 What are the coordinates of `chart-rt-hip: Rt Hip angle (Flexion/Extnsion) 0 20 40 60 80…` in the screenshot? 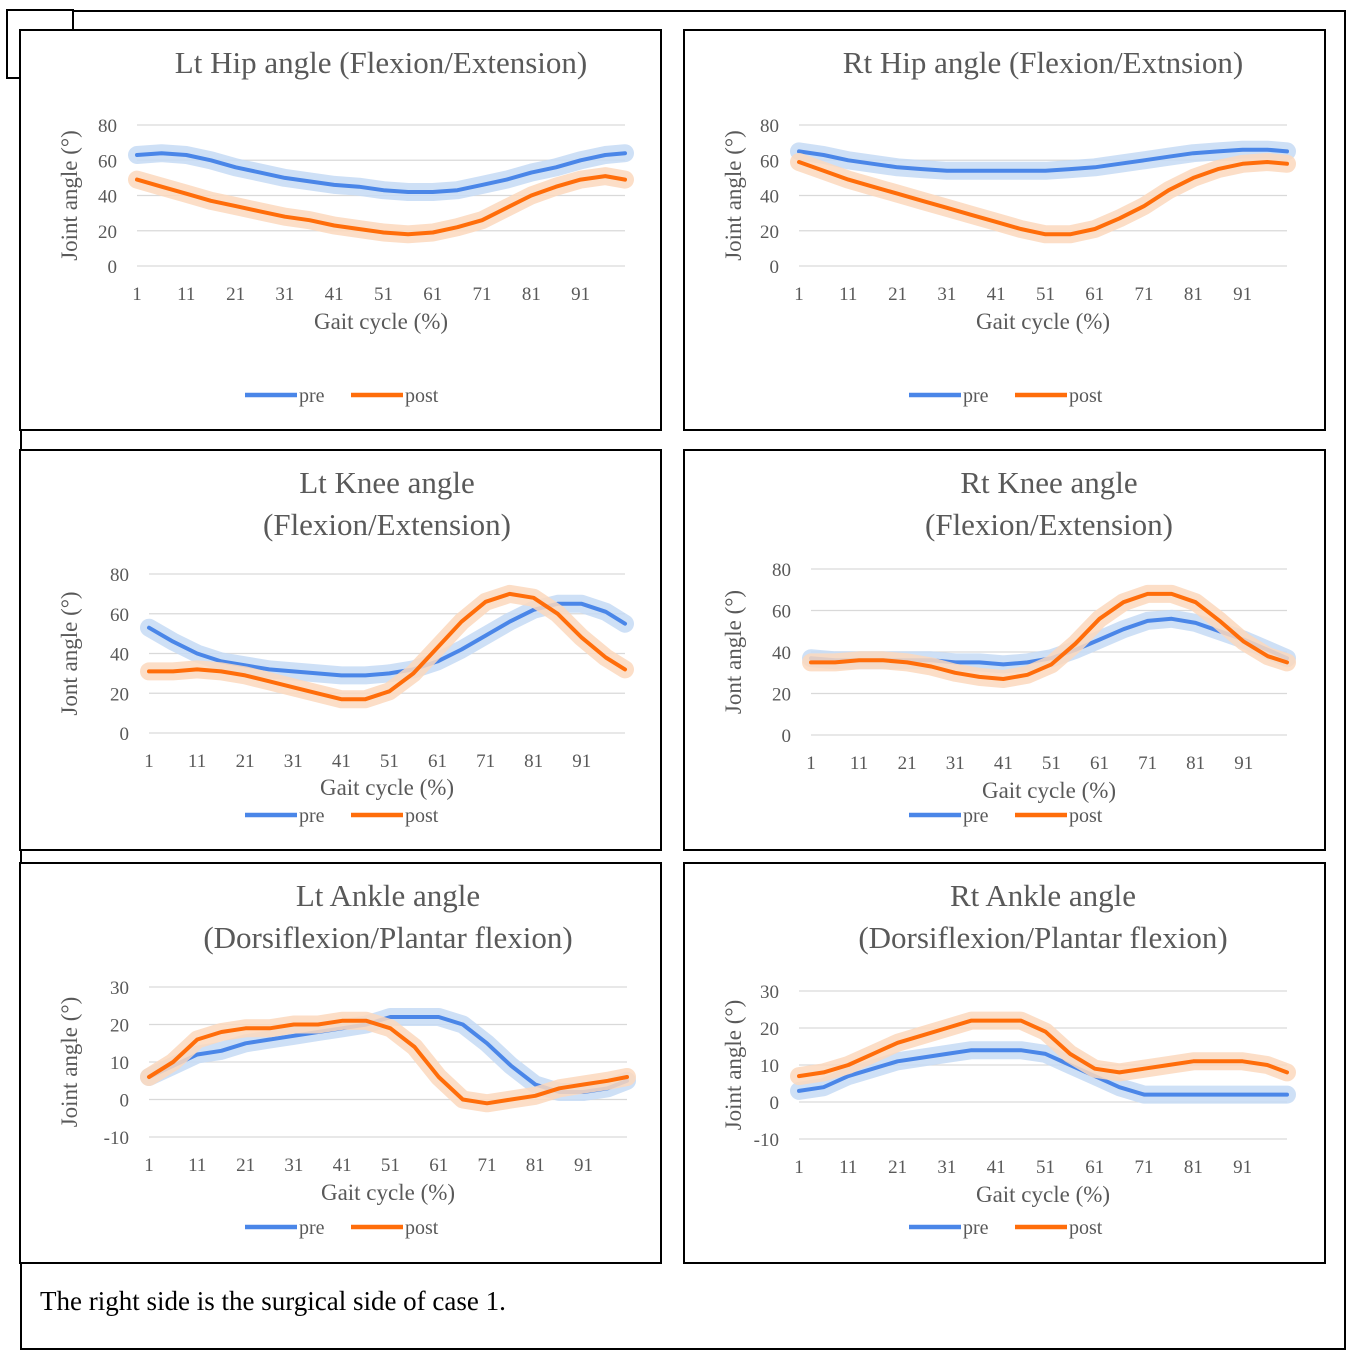 It's located at (1004, 230).